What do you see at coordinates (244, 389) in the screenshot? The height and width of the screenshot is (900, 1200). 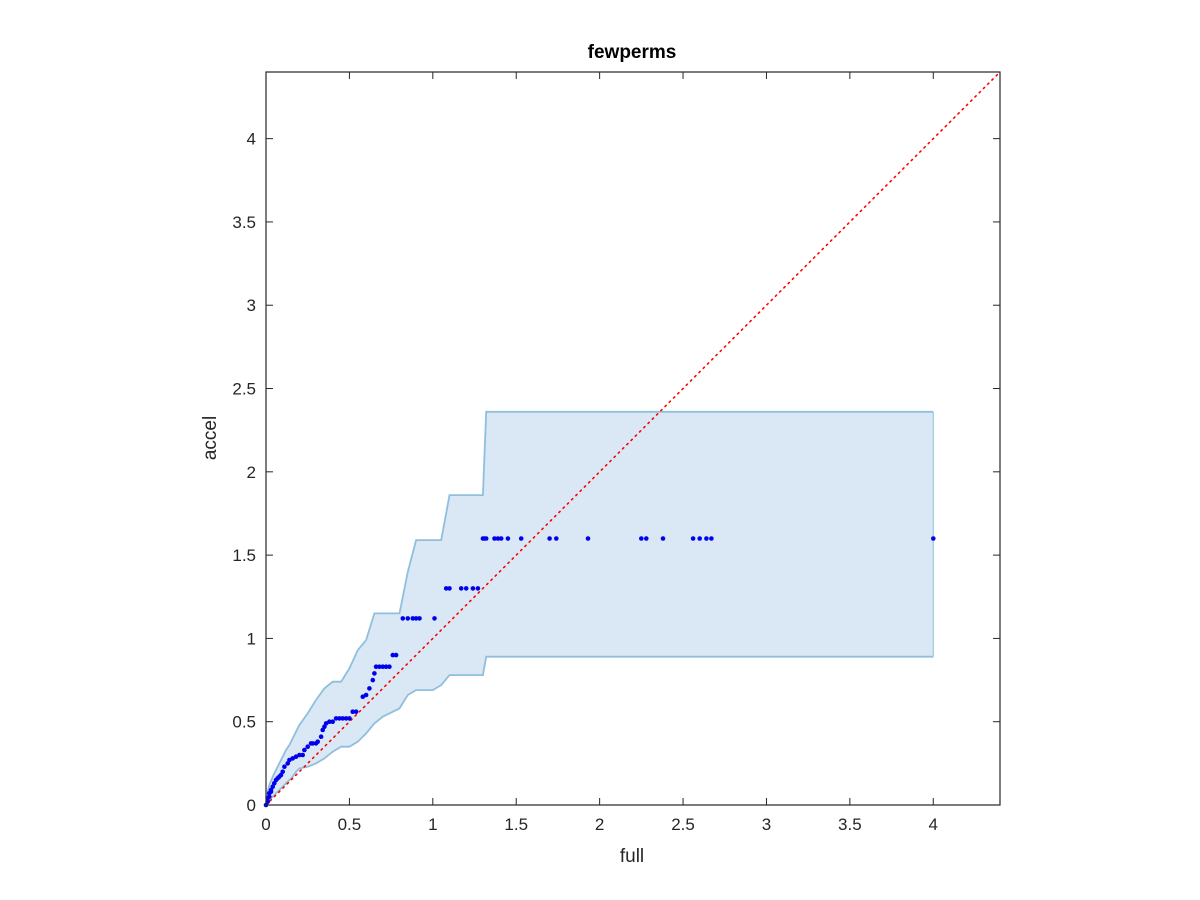 I see `y-tick-label: 2.5` at bounding box center [244, 389].